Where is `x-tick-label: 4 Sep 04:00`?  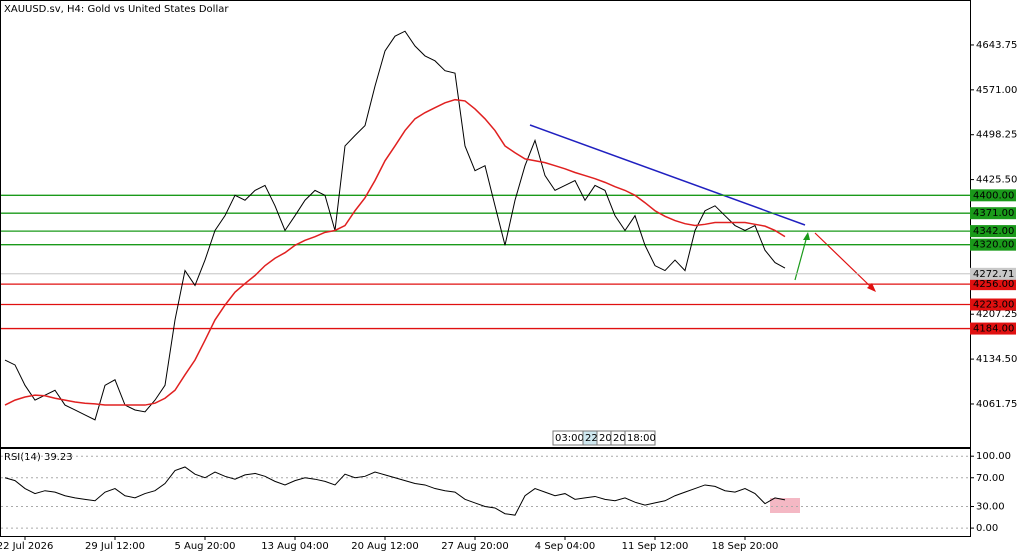 x-tick-label: 4 Sep 04:00 is located at coordinates (565, 546).